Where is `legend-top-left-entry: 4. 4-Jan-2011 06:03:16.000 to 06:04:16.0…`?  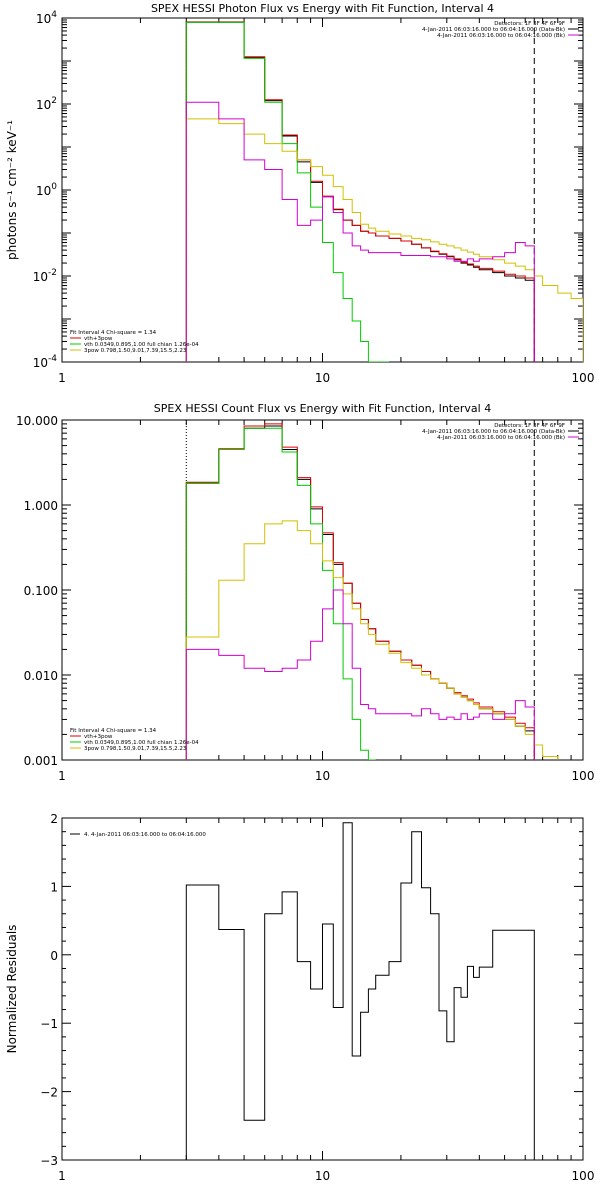
legend-top-left-entry: 4. 4-Jan-2011 06:03:16.000 to 06:04:16.0… is located at coordinates (145, 835).